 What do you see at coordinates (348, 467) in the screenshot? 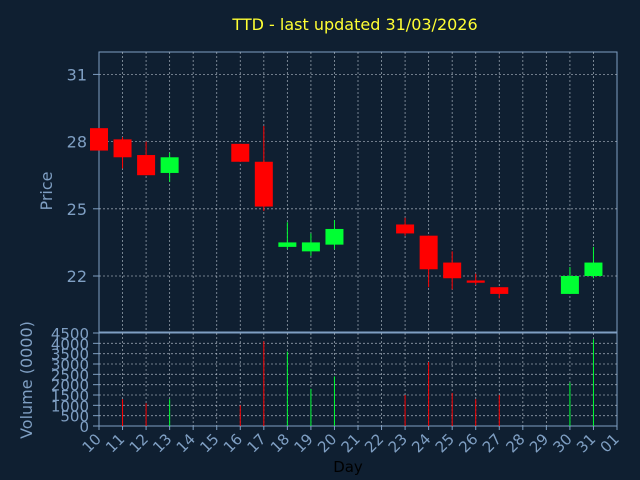
I see `day-axis-label: Day` at bounding box center [348, 467].